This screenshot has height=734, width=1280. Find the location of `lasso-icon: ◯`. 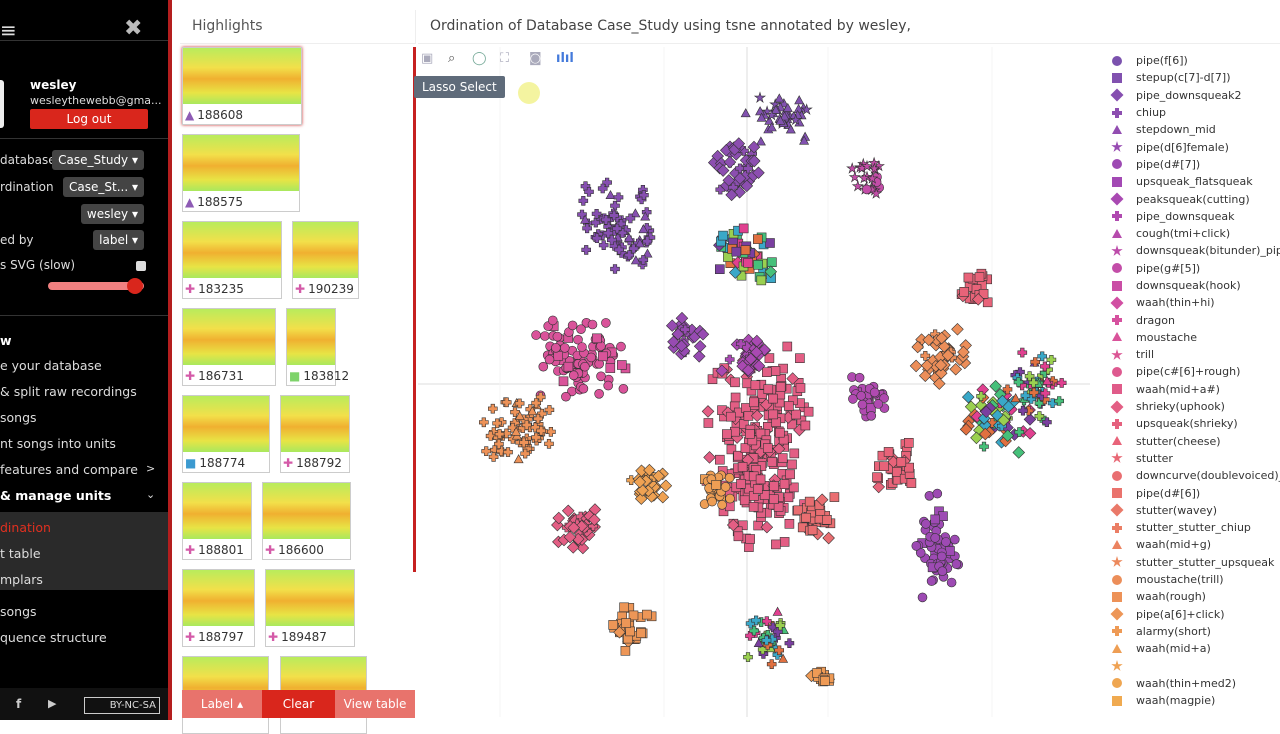

lasso-icon: ◯ is located at coordinates (479, 58).